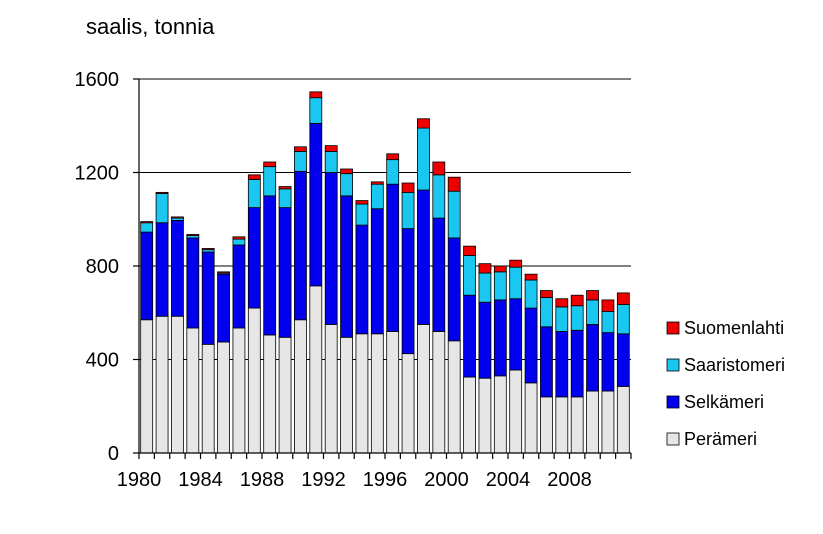 This screenshot has height=534, width=823. Describe the element at coordinates (331, 389) in the screenshot. I see `bar-1992-perämeri` at that location.